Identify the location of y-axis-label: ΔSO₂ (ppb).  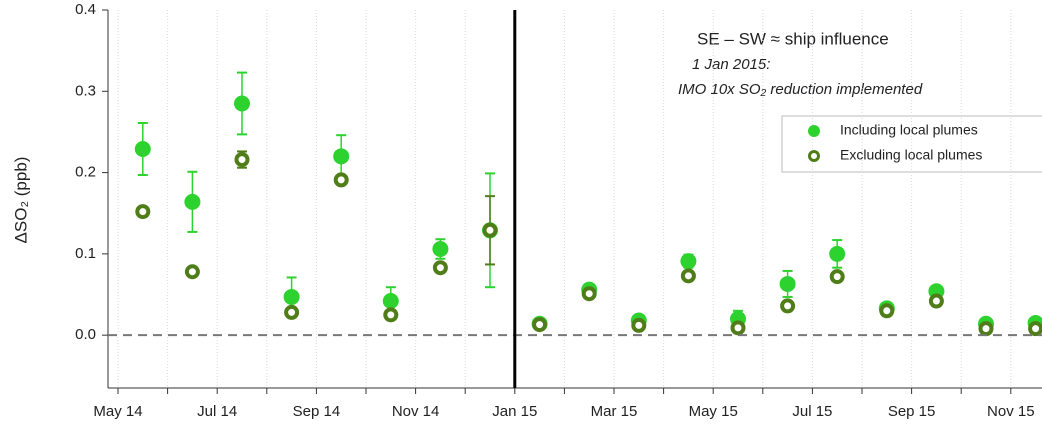
(20, 200).